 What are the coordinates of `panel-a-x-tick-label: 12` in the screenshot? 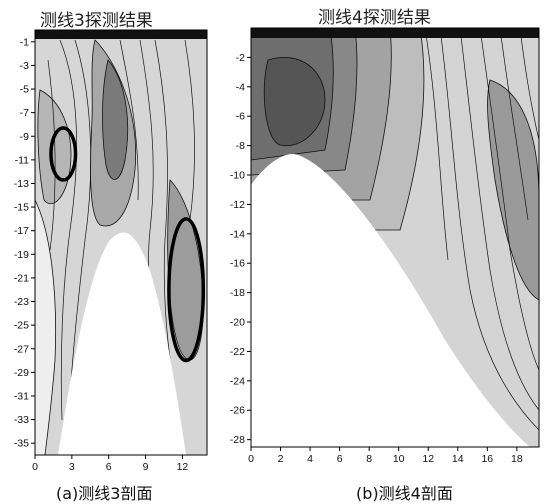 It's located at (183, 467).